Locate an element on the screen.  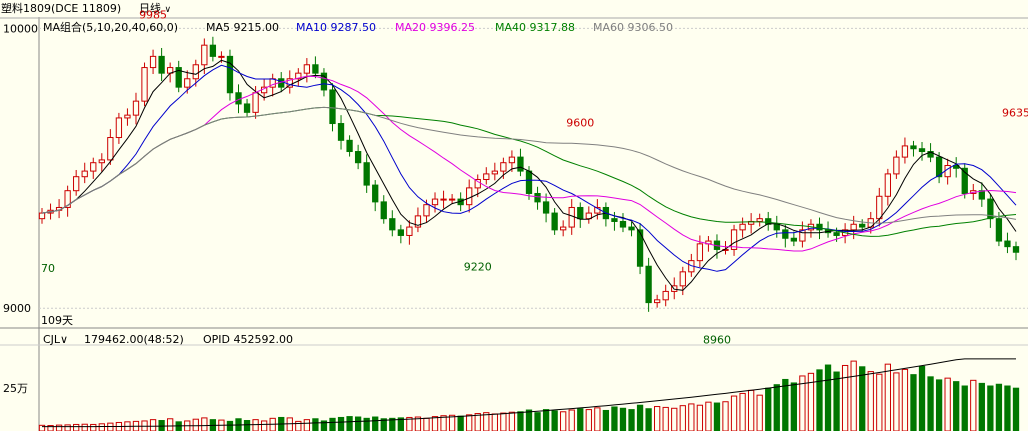
toolbar: 塑料1809(DCE 11809) 日线 ∨ is located at coordinates (514, 8).